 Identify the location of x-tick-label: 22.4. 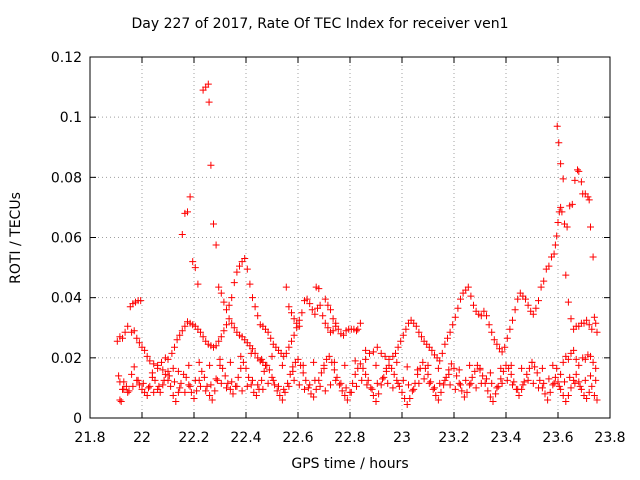
(245, 438).